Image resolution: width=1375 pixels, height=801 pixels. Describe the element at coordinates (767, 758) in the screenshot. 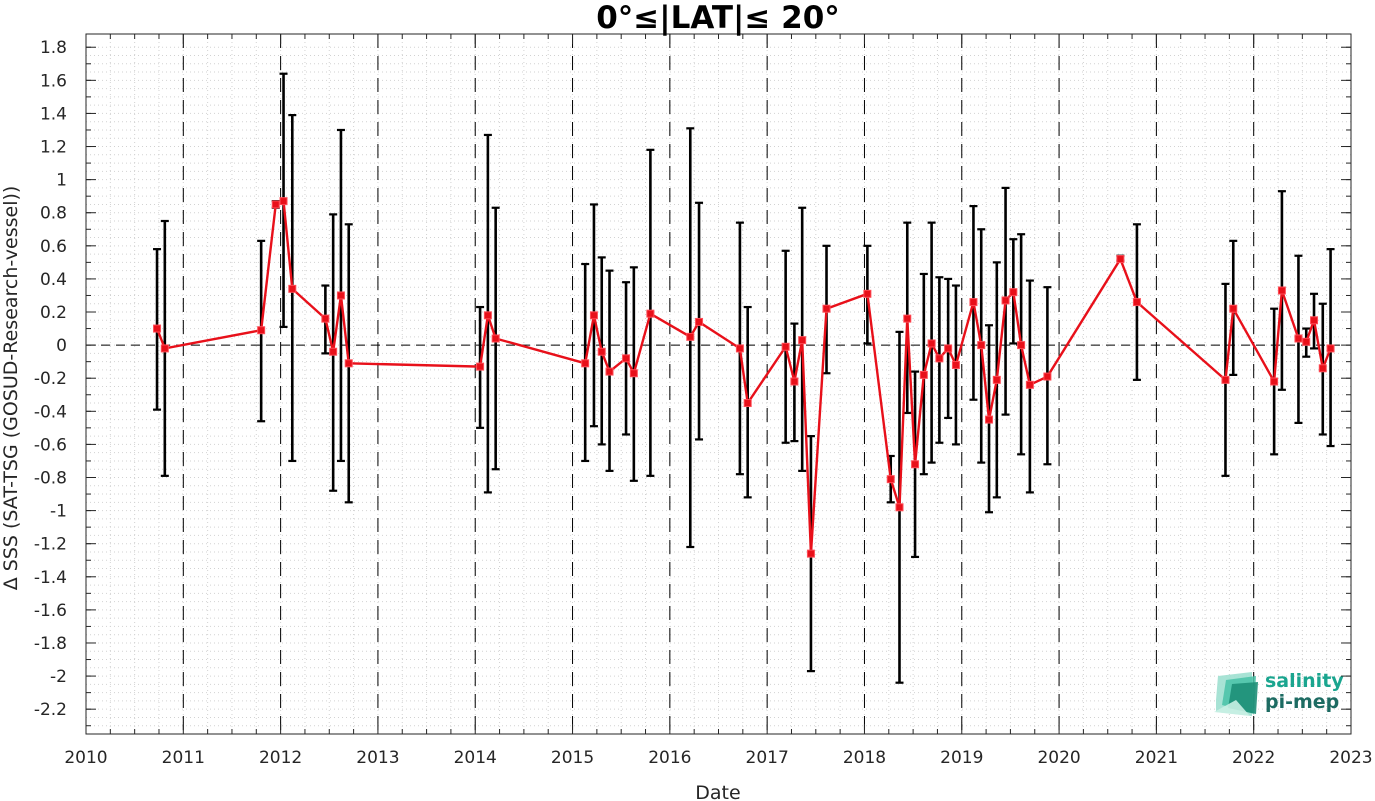

I see `x-tick-label: 2017` at that location.